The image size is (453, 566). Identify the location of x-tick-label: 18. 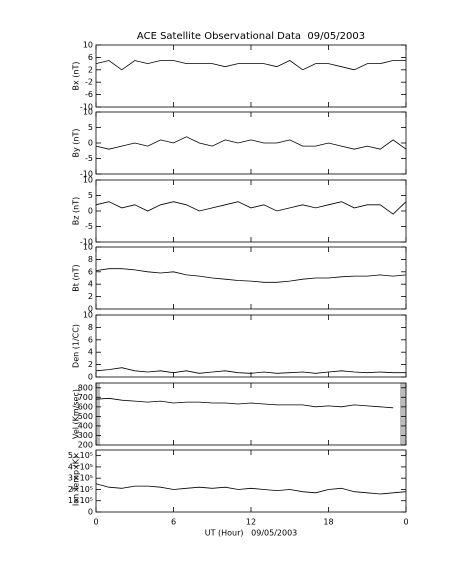
(328, 522).